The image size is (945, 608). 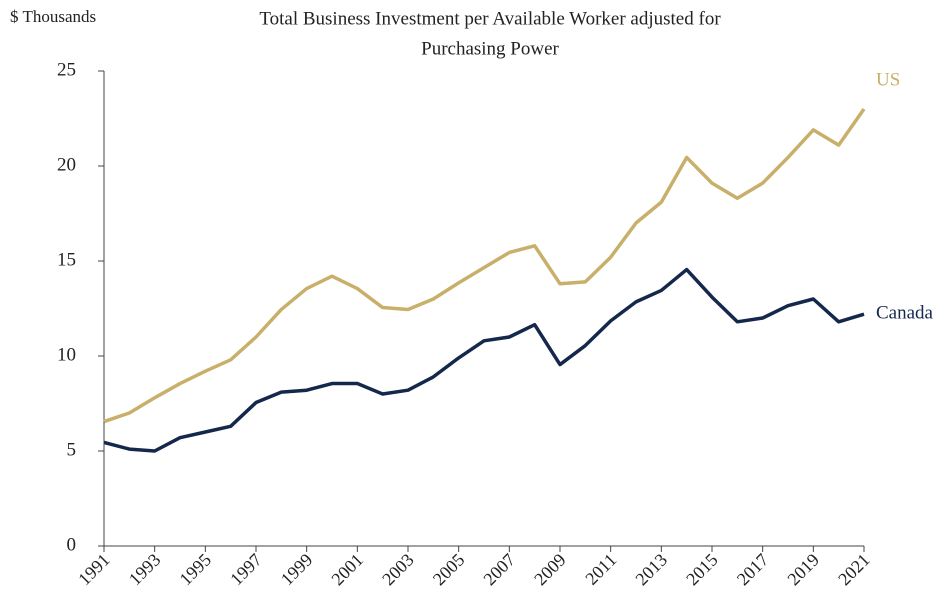 What do you see at coordinates (398, 570) in the screenshot?
I see `x-tick-label: 2003` at bounding box center [398, 570].